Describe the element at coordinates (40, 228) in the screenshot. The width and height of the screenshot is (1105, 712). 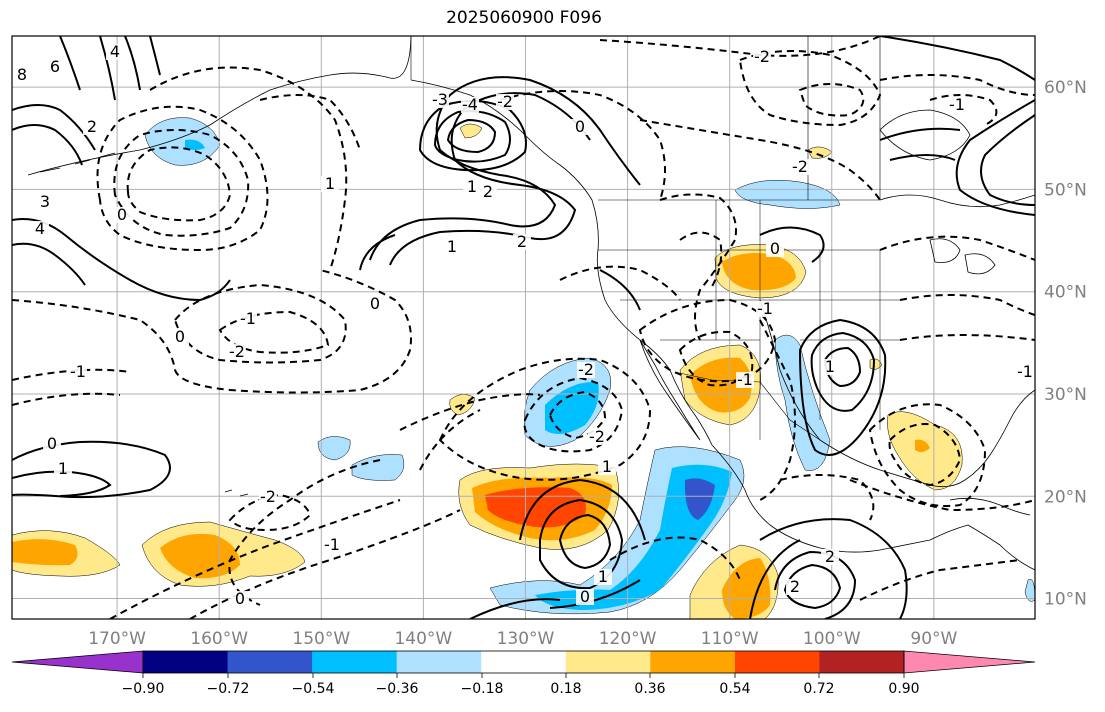
I see `contour-label: 4` at that location.